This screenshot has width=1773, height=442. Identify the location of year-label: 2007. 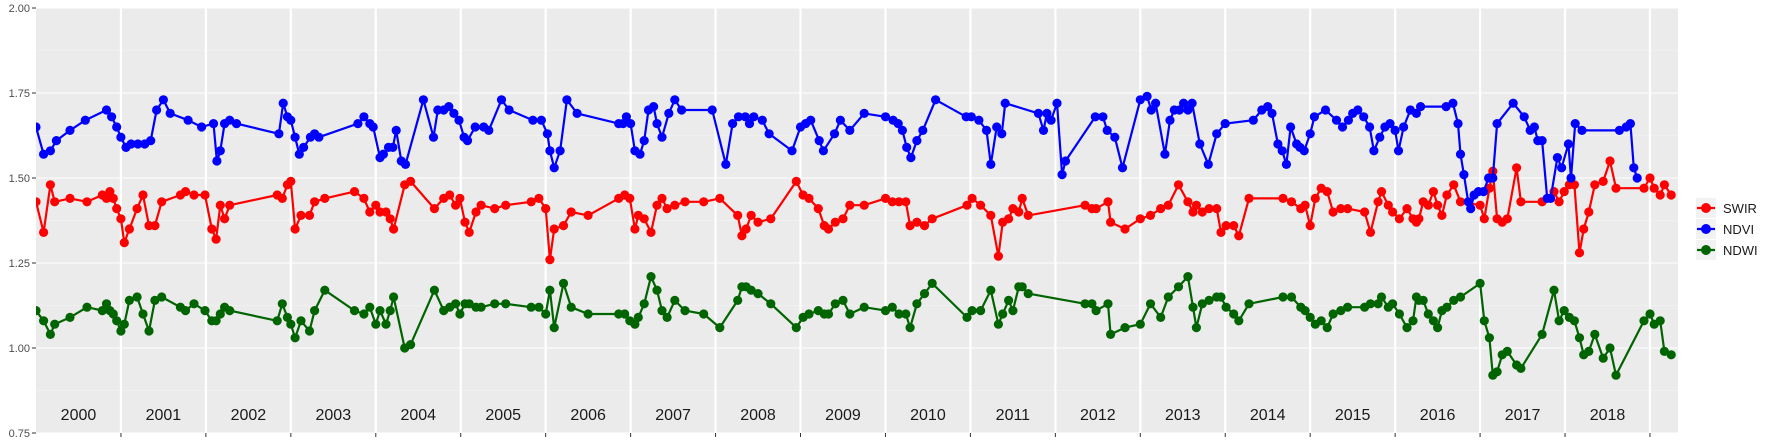
(673, 415).